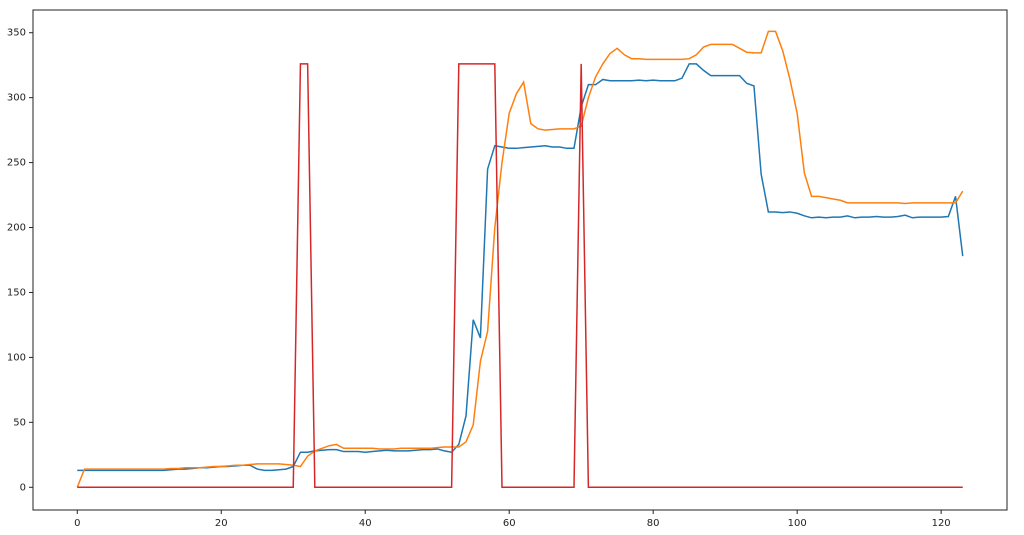 The image size is (1024, 535). What do you see at coordinates (16, 163) in the screenshot?
I see `y-tick-label: 250` at bounding box center [16, 163].